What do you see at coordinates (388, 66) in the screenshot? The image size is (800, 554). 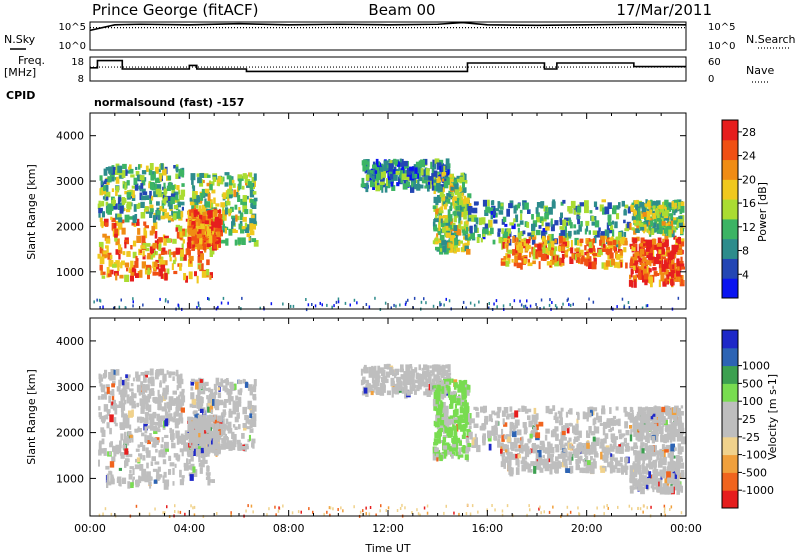 I see `series-line-freq-` at bounding box center [388, 66].